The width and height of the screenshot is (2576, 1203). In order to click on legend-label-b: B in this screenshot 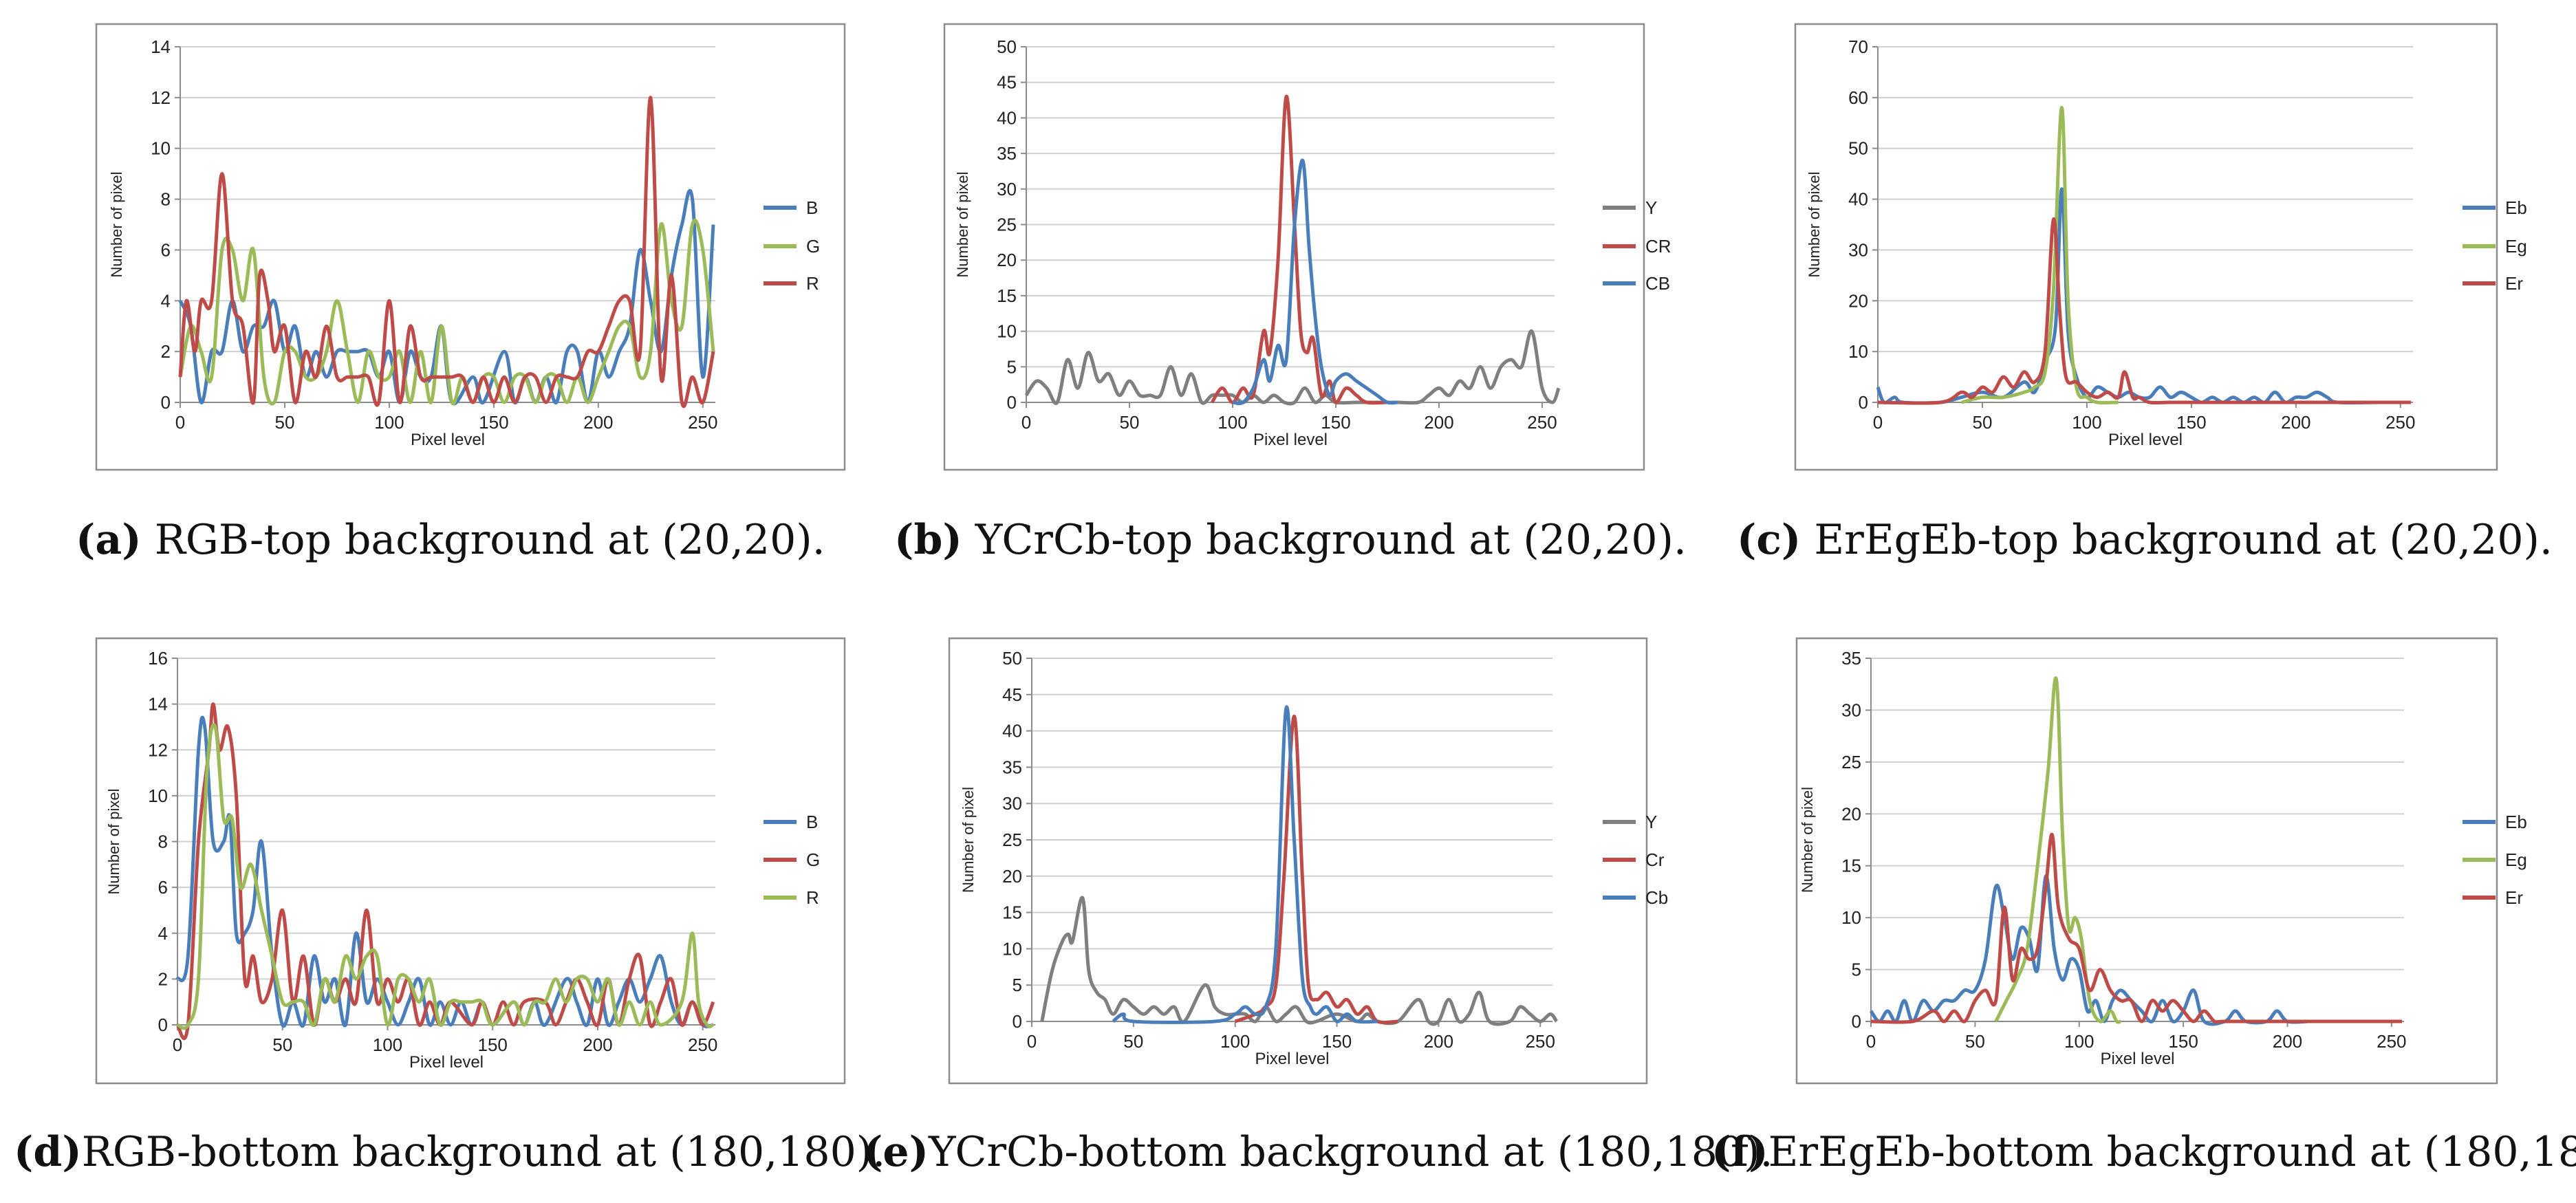, I will do `click(812, 822)`.